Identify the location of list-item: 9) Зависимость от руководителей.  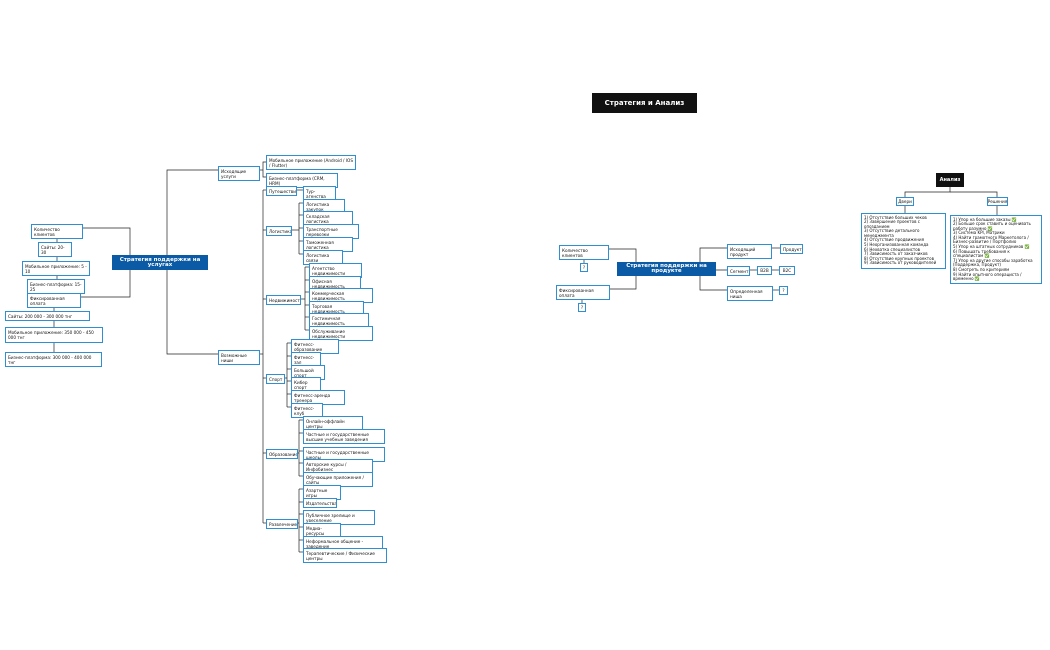
(900, 263).